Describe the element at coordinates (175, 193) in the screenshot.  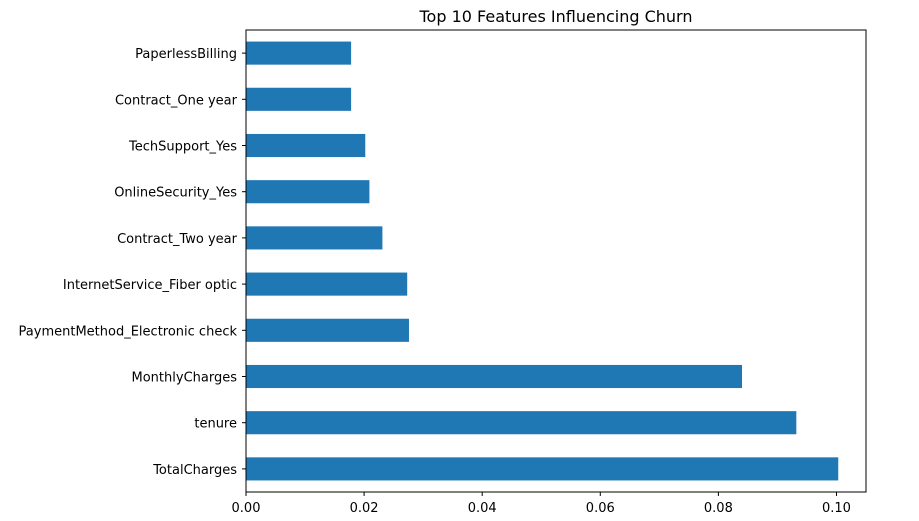
I see `y-tick-label: OnlineSecurity_Yes` at that location.